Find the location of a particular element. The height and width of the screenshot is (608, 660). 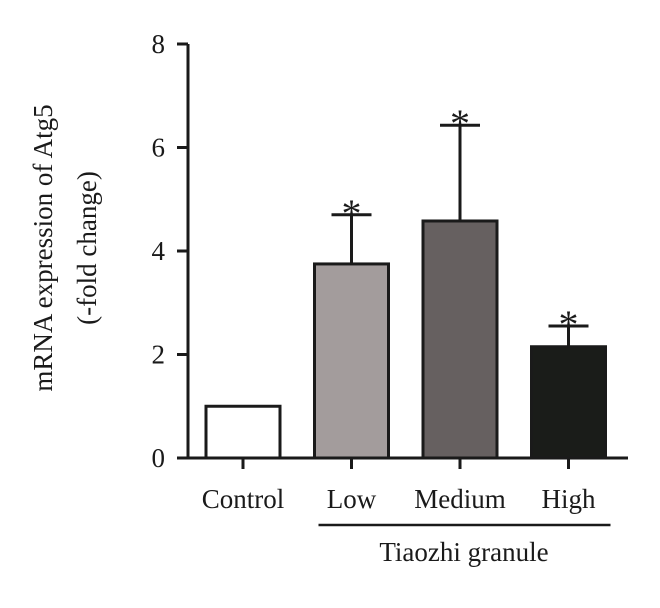

group-label: Tiaozhi granule is located at coordinates (463, 552).